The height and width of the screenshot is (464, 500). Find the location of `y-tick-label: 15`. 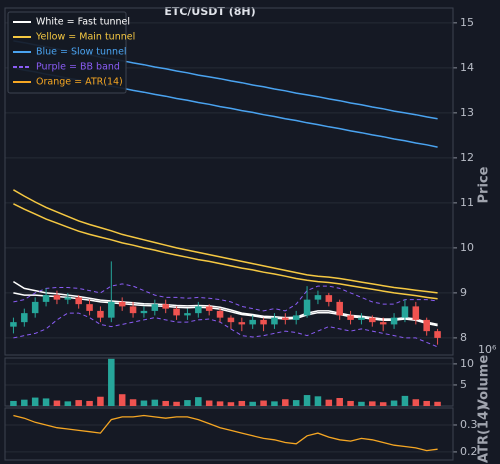

y-tick-label: 15 is located at coordinates (467, 22).